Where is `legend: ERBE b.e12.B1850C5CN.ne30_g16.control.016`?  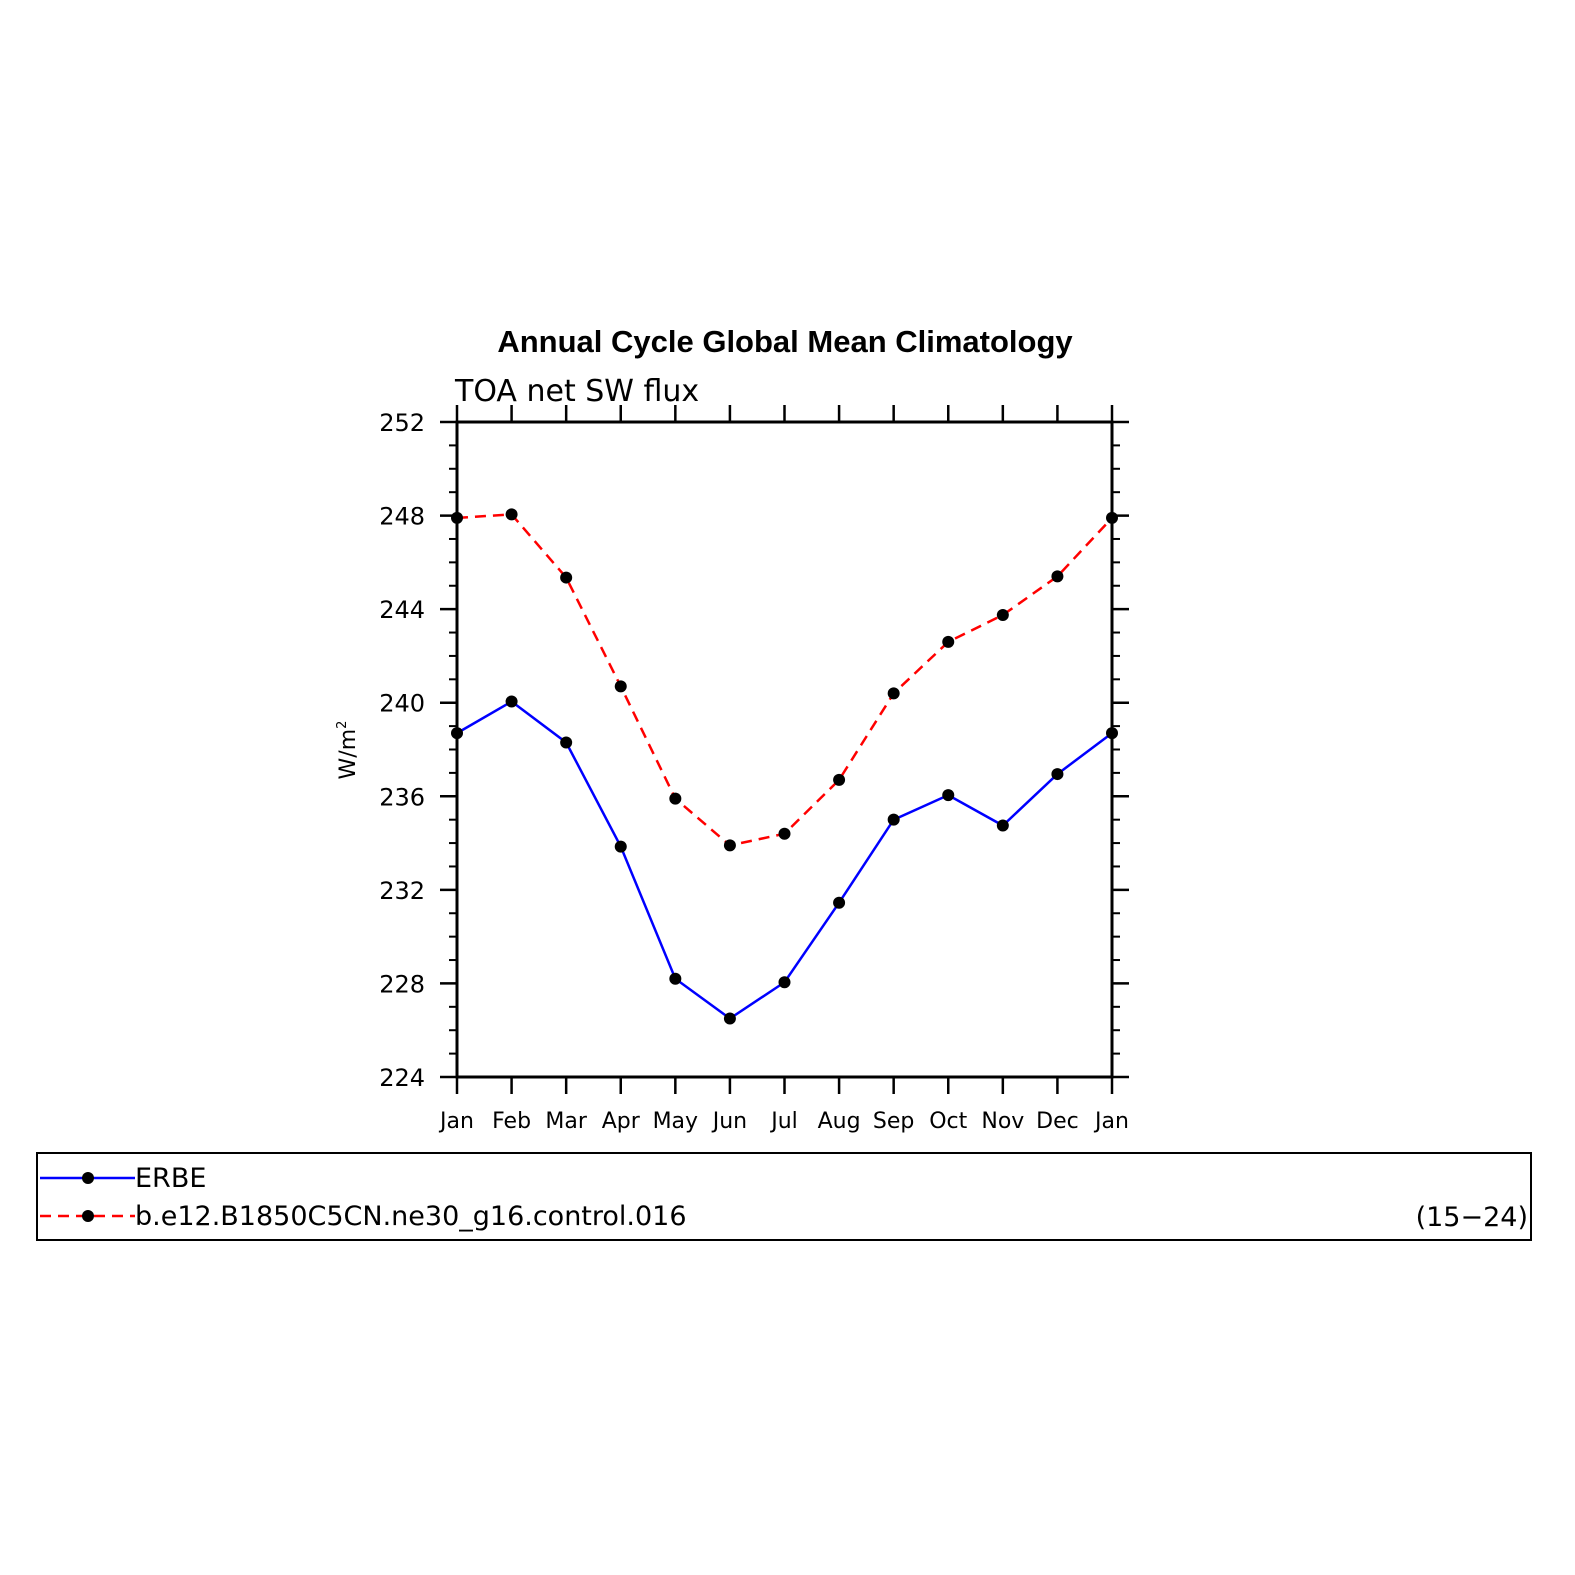
legend: ERBE b.e12.B1850C5CN.ne30_g16.control.016 is located at coordinates (363, 1197).